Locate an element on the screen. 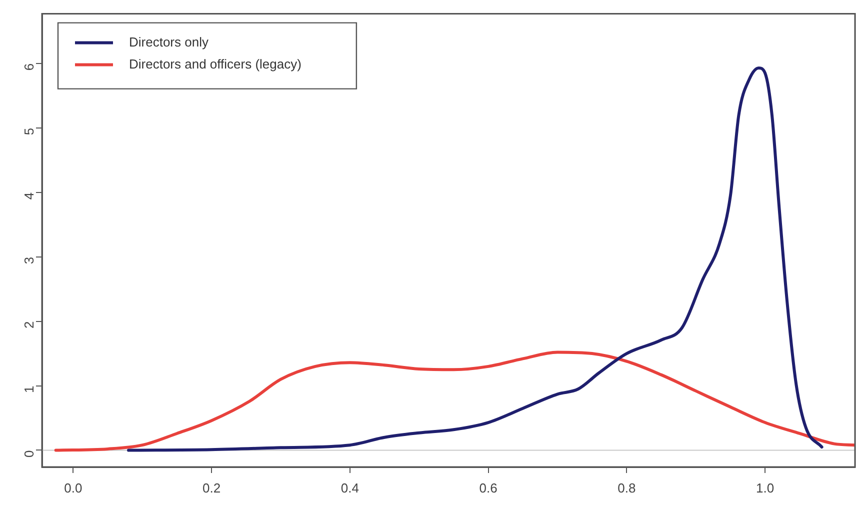 The image size is (856, 508). y-tick-label: 1 is located at coordinates (29, 390).